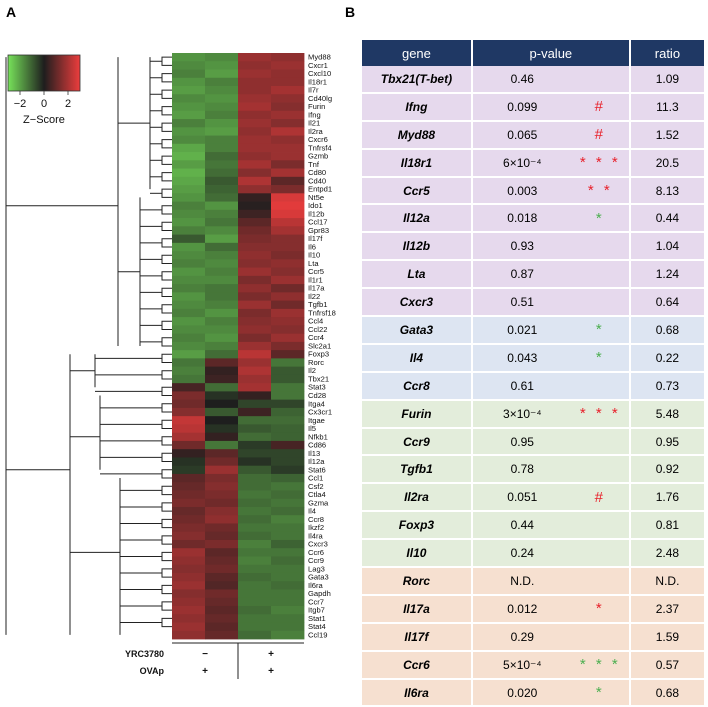  What do you see at coordinates (533, 386) in the screenshot?
I see `table-row: Ccr8 0.61 0.73` at bounding box center [533, 386].